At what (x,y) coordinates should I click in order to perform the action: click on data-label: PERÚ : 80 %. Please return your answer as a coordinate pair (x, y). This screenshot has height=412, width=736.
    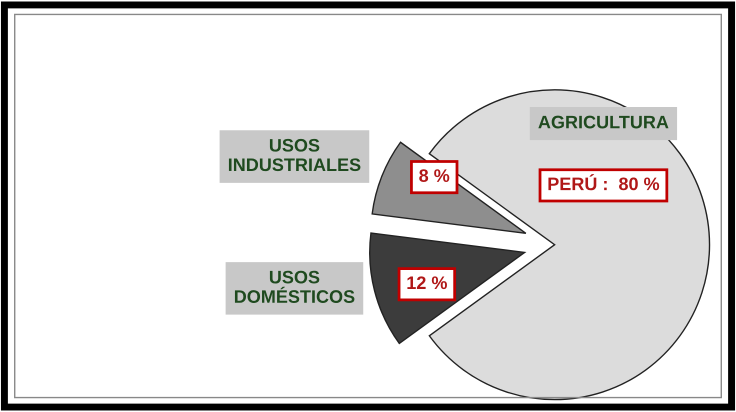
    Looking at the image, I should click on (604, 182).